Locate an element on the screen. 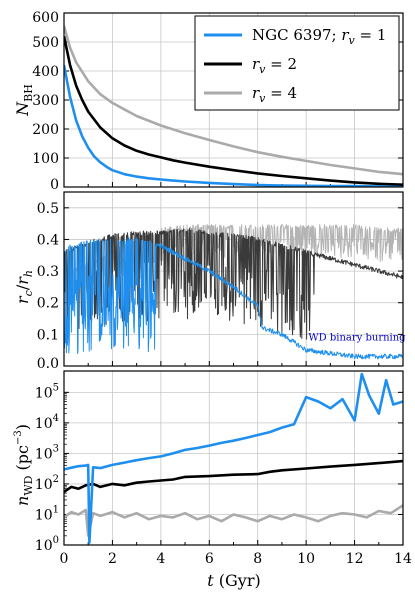 This screenshot has height=595, width=415. x-tick-label: 8 is located at coordinates (257, 559).